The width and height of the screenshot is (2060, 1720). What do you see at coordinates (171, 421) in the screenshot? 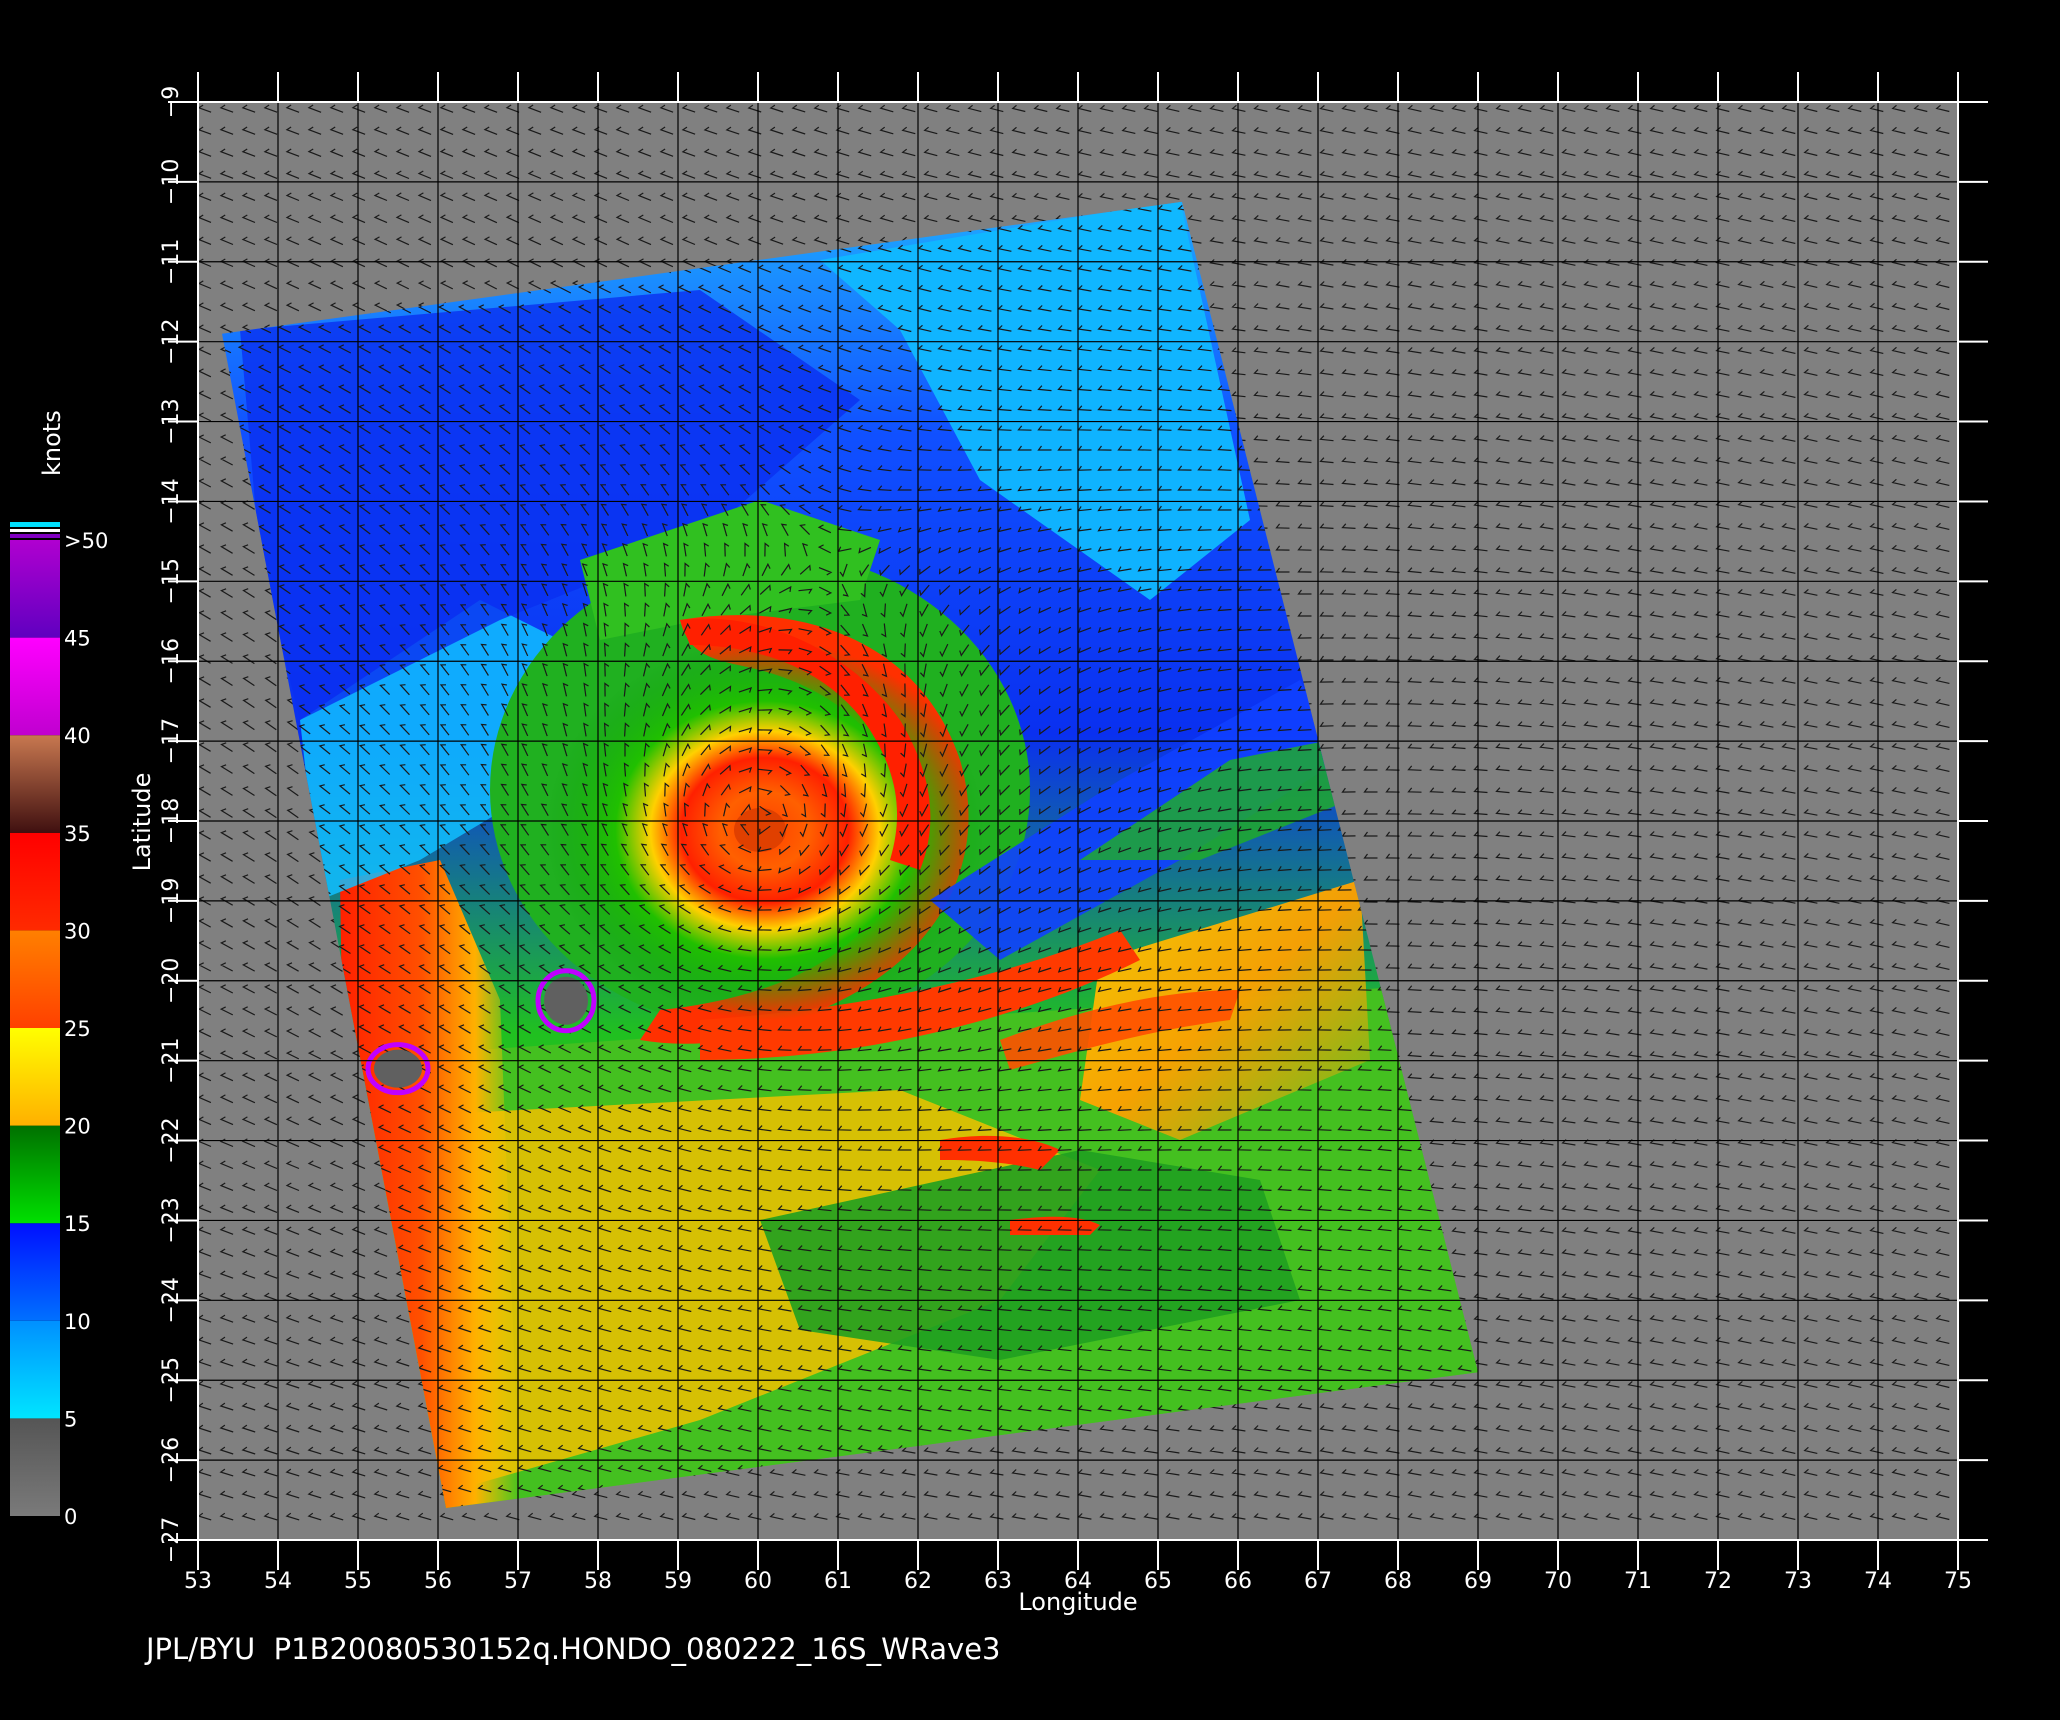
I see `lat-tick-label: −13` at bounding box center [171, 421].